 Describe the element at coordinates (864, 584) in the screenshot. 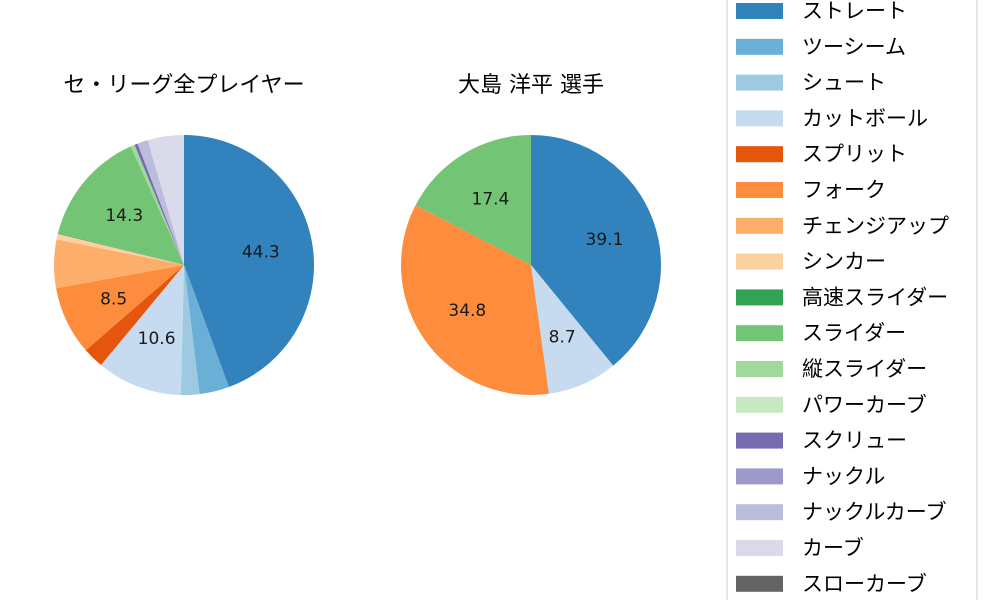

I see `legend-label-16: スローカーブ` at that location.